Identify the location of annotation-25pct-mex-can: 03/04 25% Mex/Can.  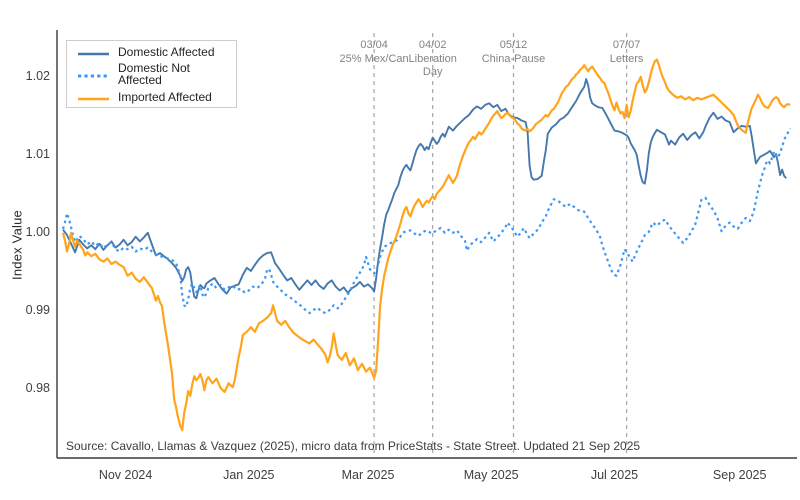
(374, 52).